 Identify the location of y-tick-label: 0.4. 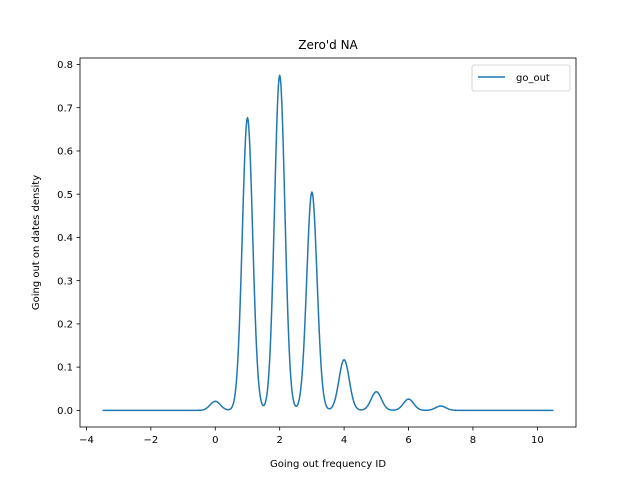
(65, 238).